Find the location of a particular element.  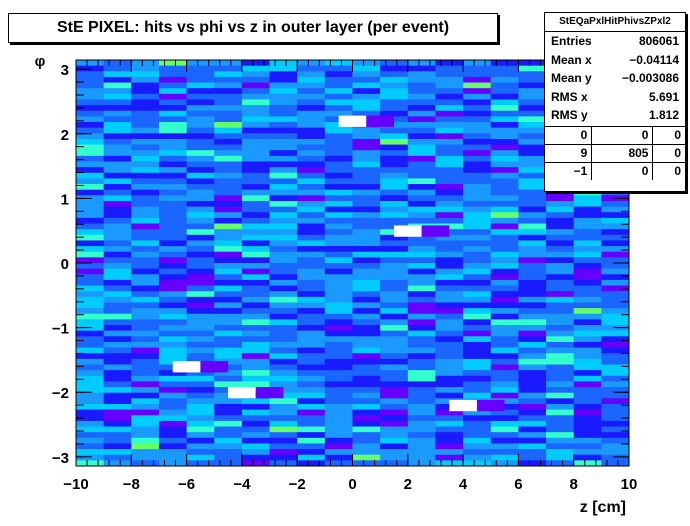

stats-row-value: 5.691 is located at coordinates (663, 96).